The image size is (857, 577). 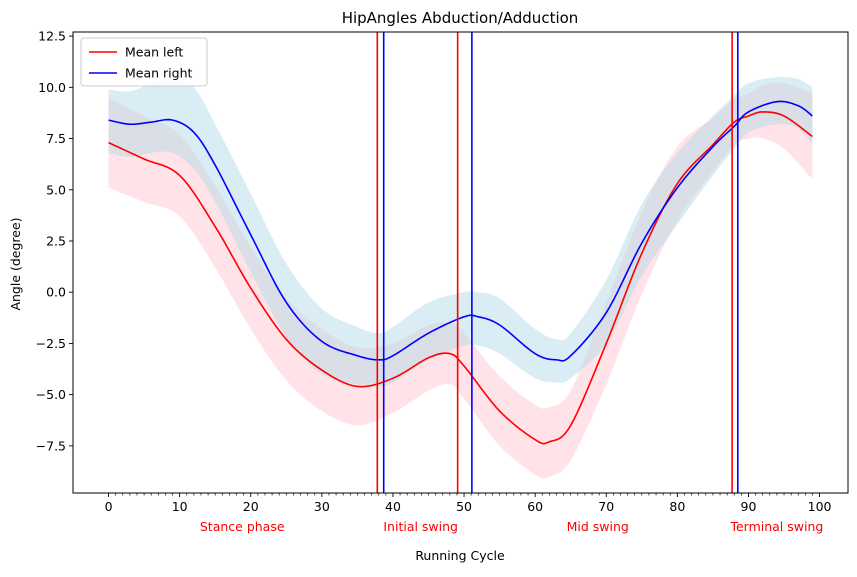 What do you see at coordinates (749, 506) in the screenshot?
I see `x-tick-label: 90` at bounding box center [749, 506].